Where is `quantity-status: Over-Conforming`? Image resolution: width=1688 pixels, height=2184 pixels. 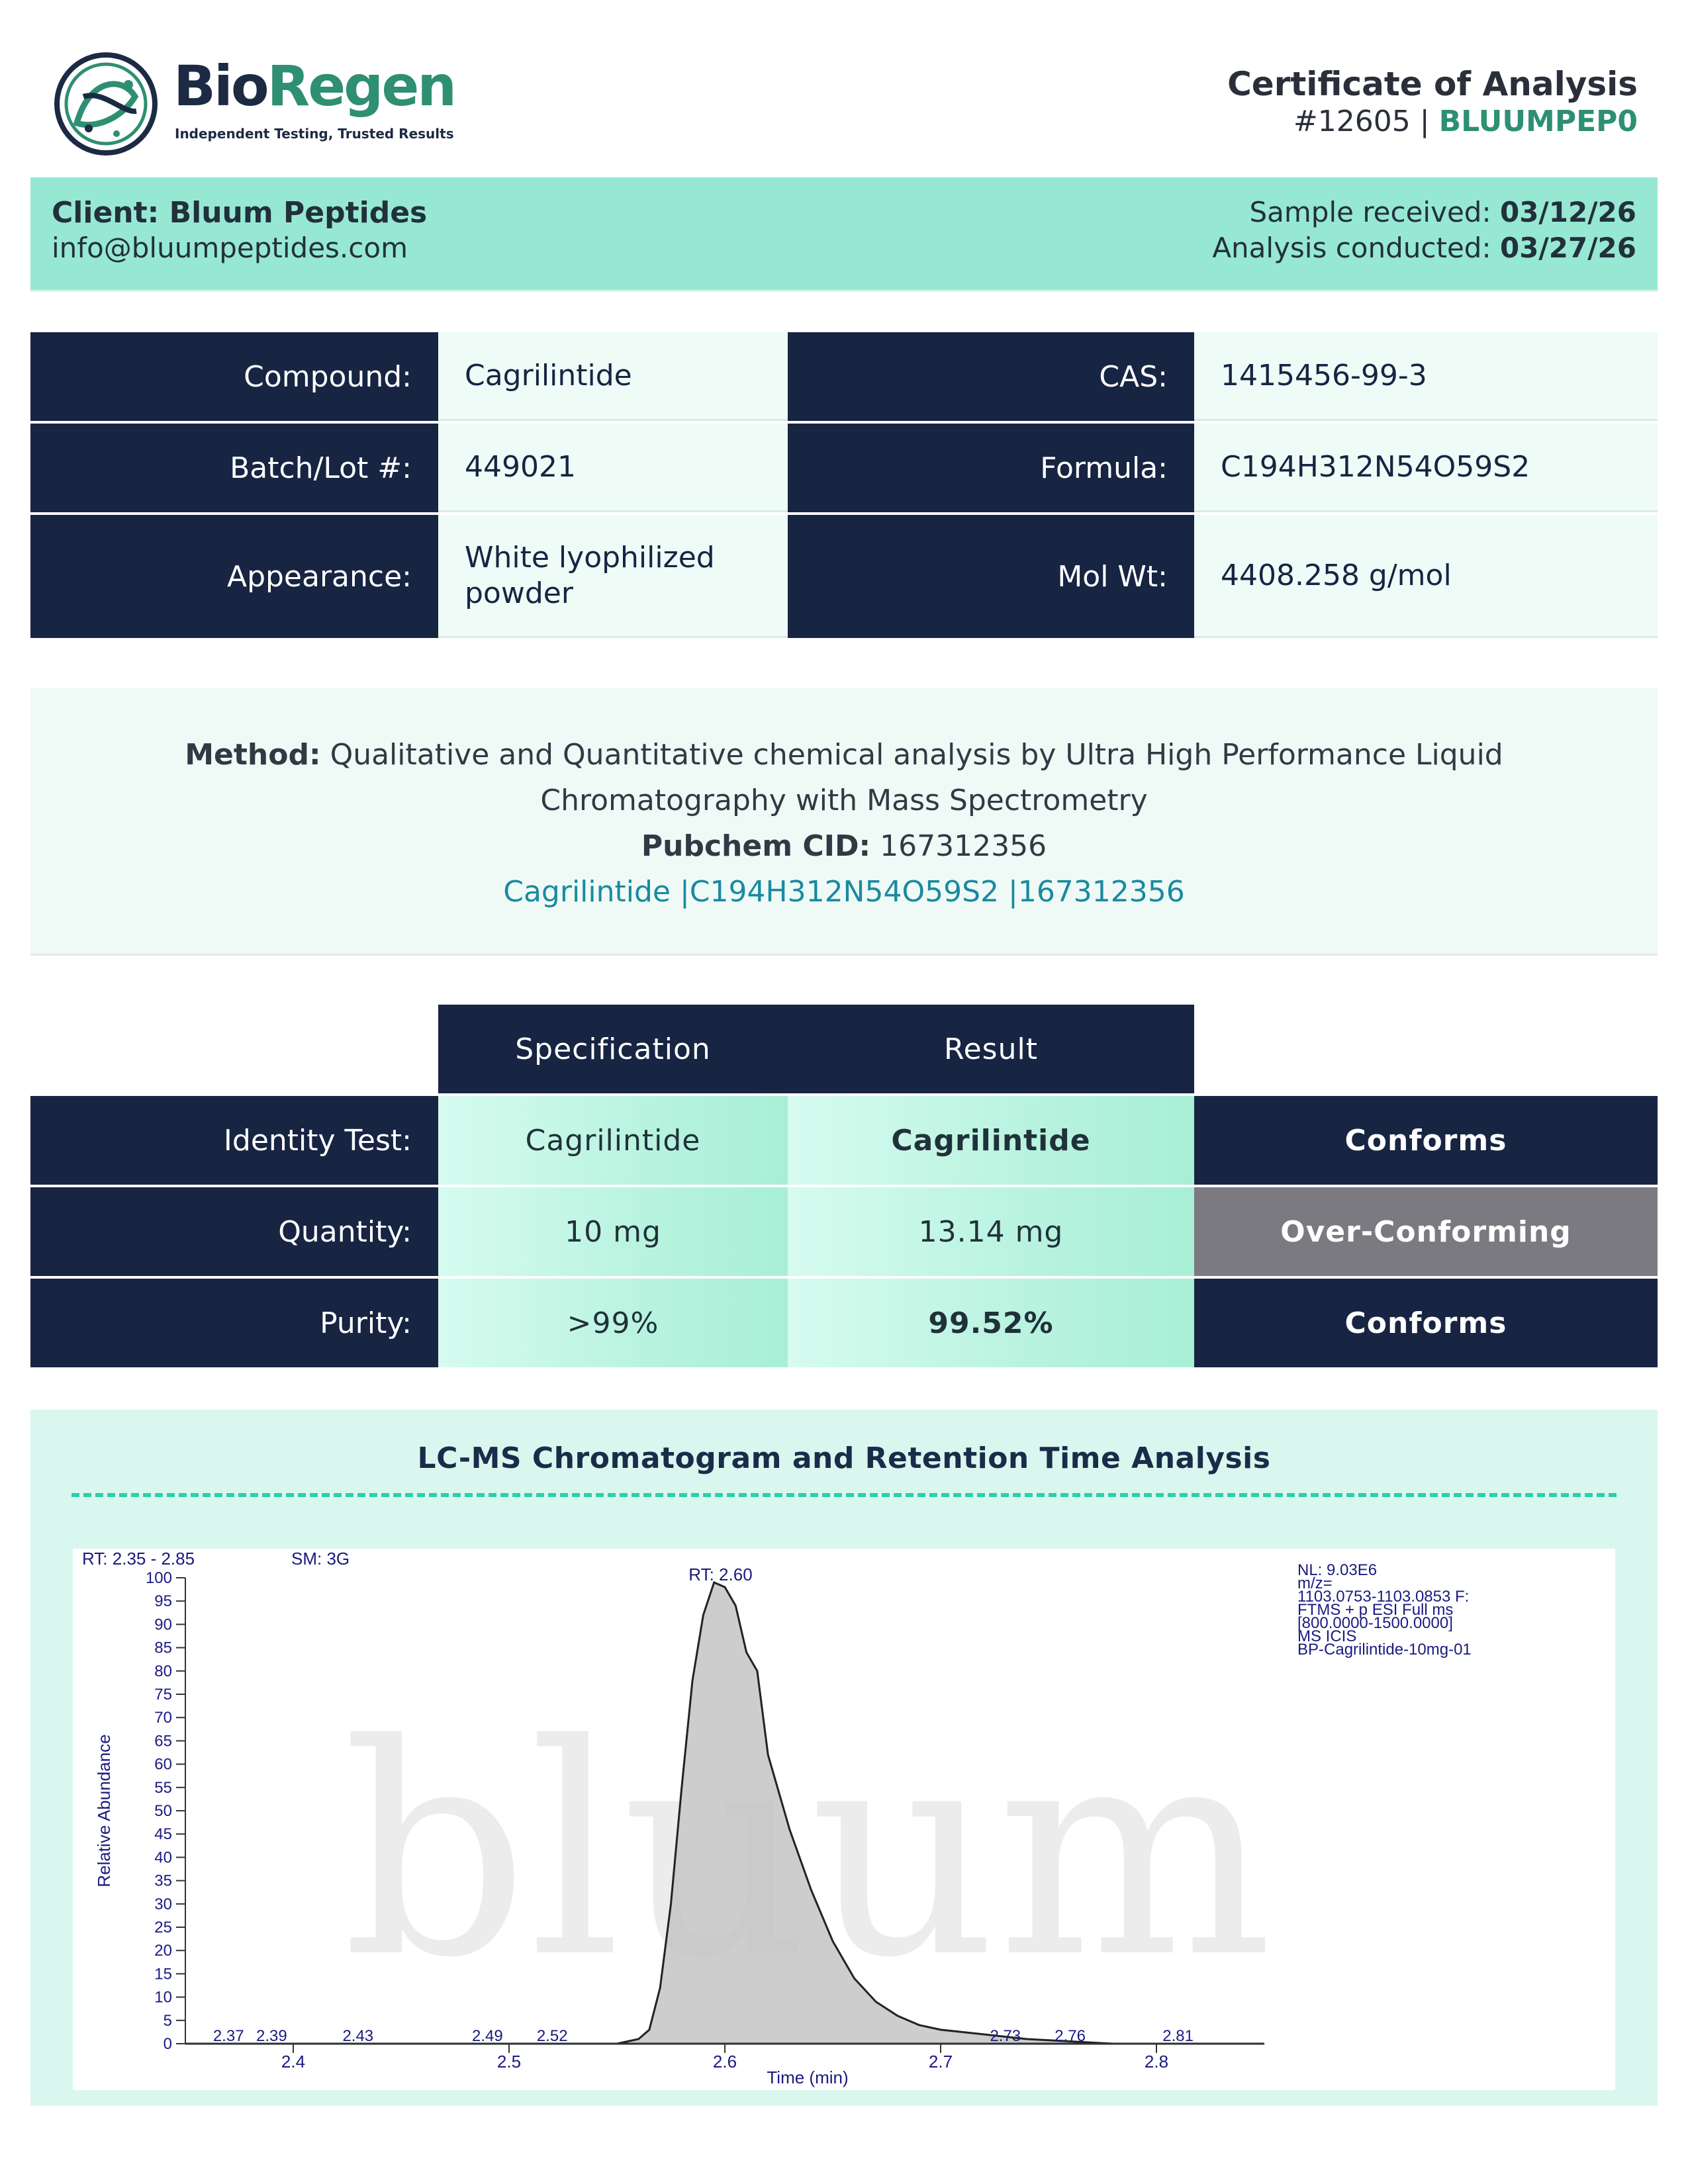 quantity-status: Over-Conforming is located at coordinates (1426, 1231).